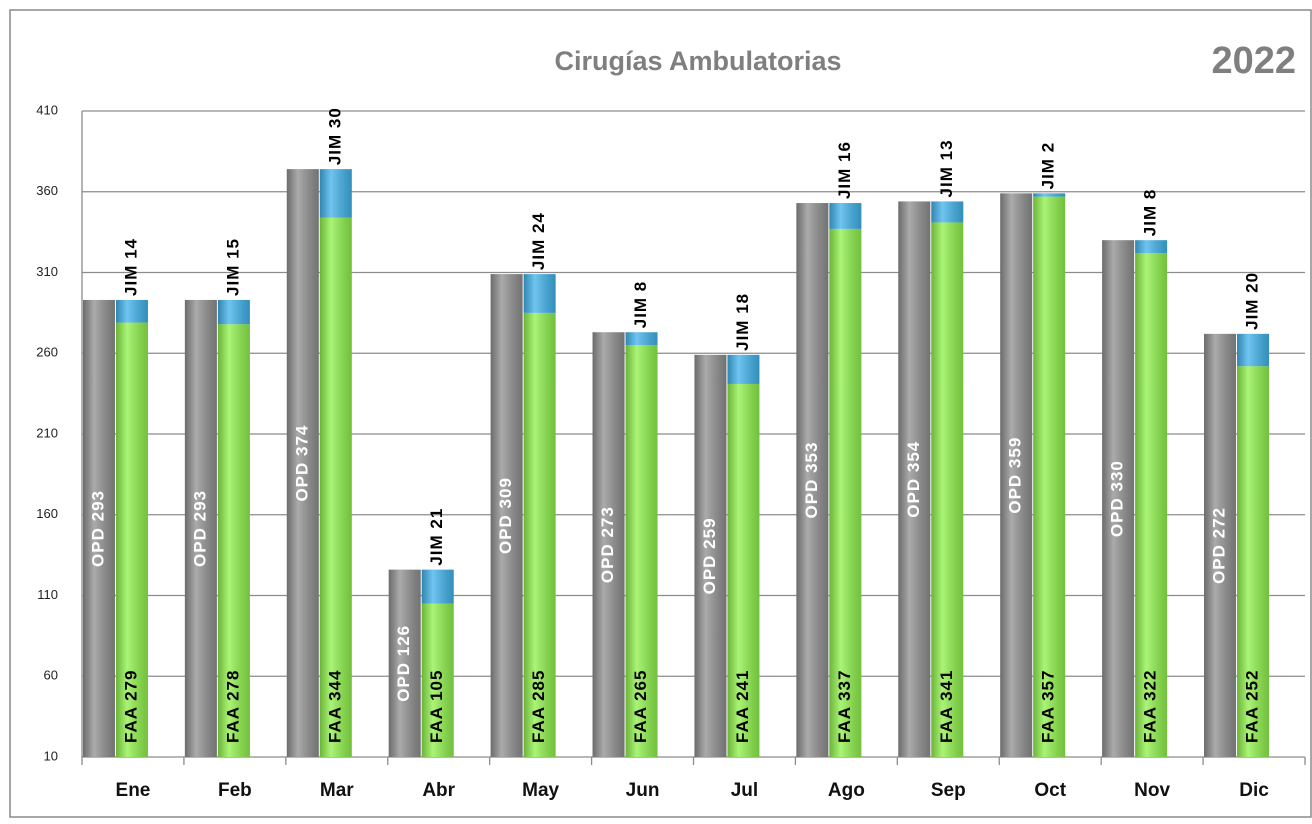 The height and width of the screenshot is (824, 1312). What do you see at coordinates (1252, 301) in the screenshot?
I see `value-label: JIM 20` at bounding box center [1252, 301].